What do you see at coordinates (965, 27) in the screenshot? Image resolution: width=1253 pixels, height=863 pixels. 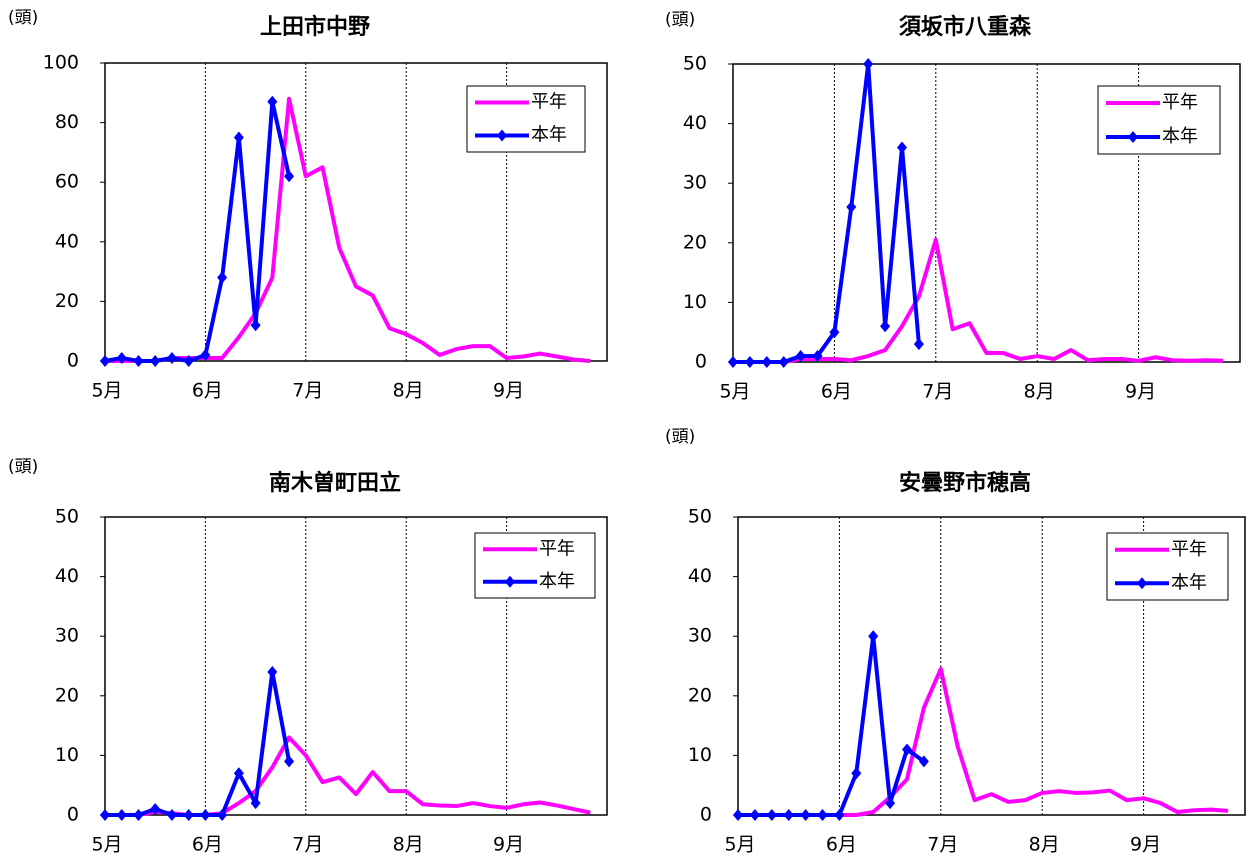 I see `chart-title: 須坂市八重森` at bounding box center [965, 27].